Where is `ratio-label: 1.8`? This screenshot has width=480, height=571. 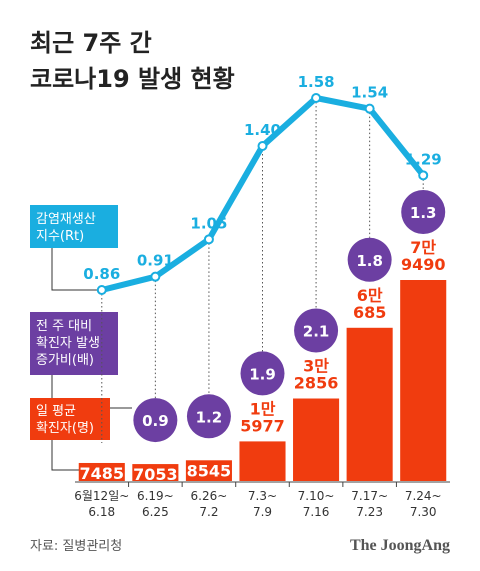 ratio-label: 1.8 is located at coordinates (369, 260).